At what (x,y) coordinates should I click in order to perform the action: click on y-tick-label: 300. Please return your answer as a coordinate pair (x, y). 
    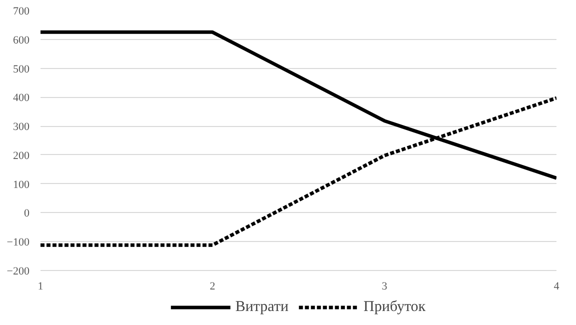
    Looking at the image, I should click on (21, 127).